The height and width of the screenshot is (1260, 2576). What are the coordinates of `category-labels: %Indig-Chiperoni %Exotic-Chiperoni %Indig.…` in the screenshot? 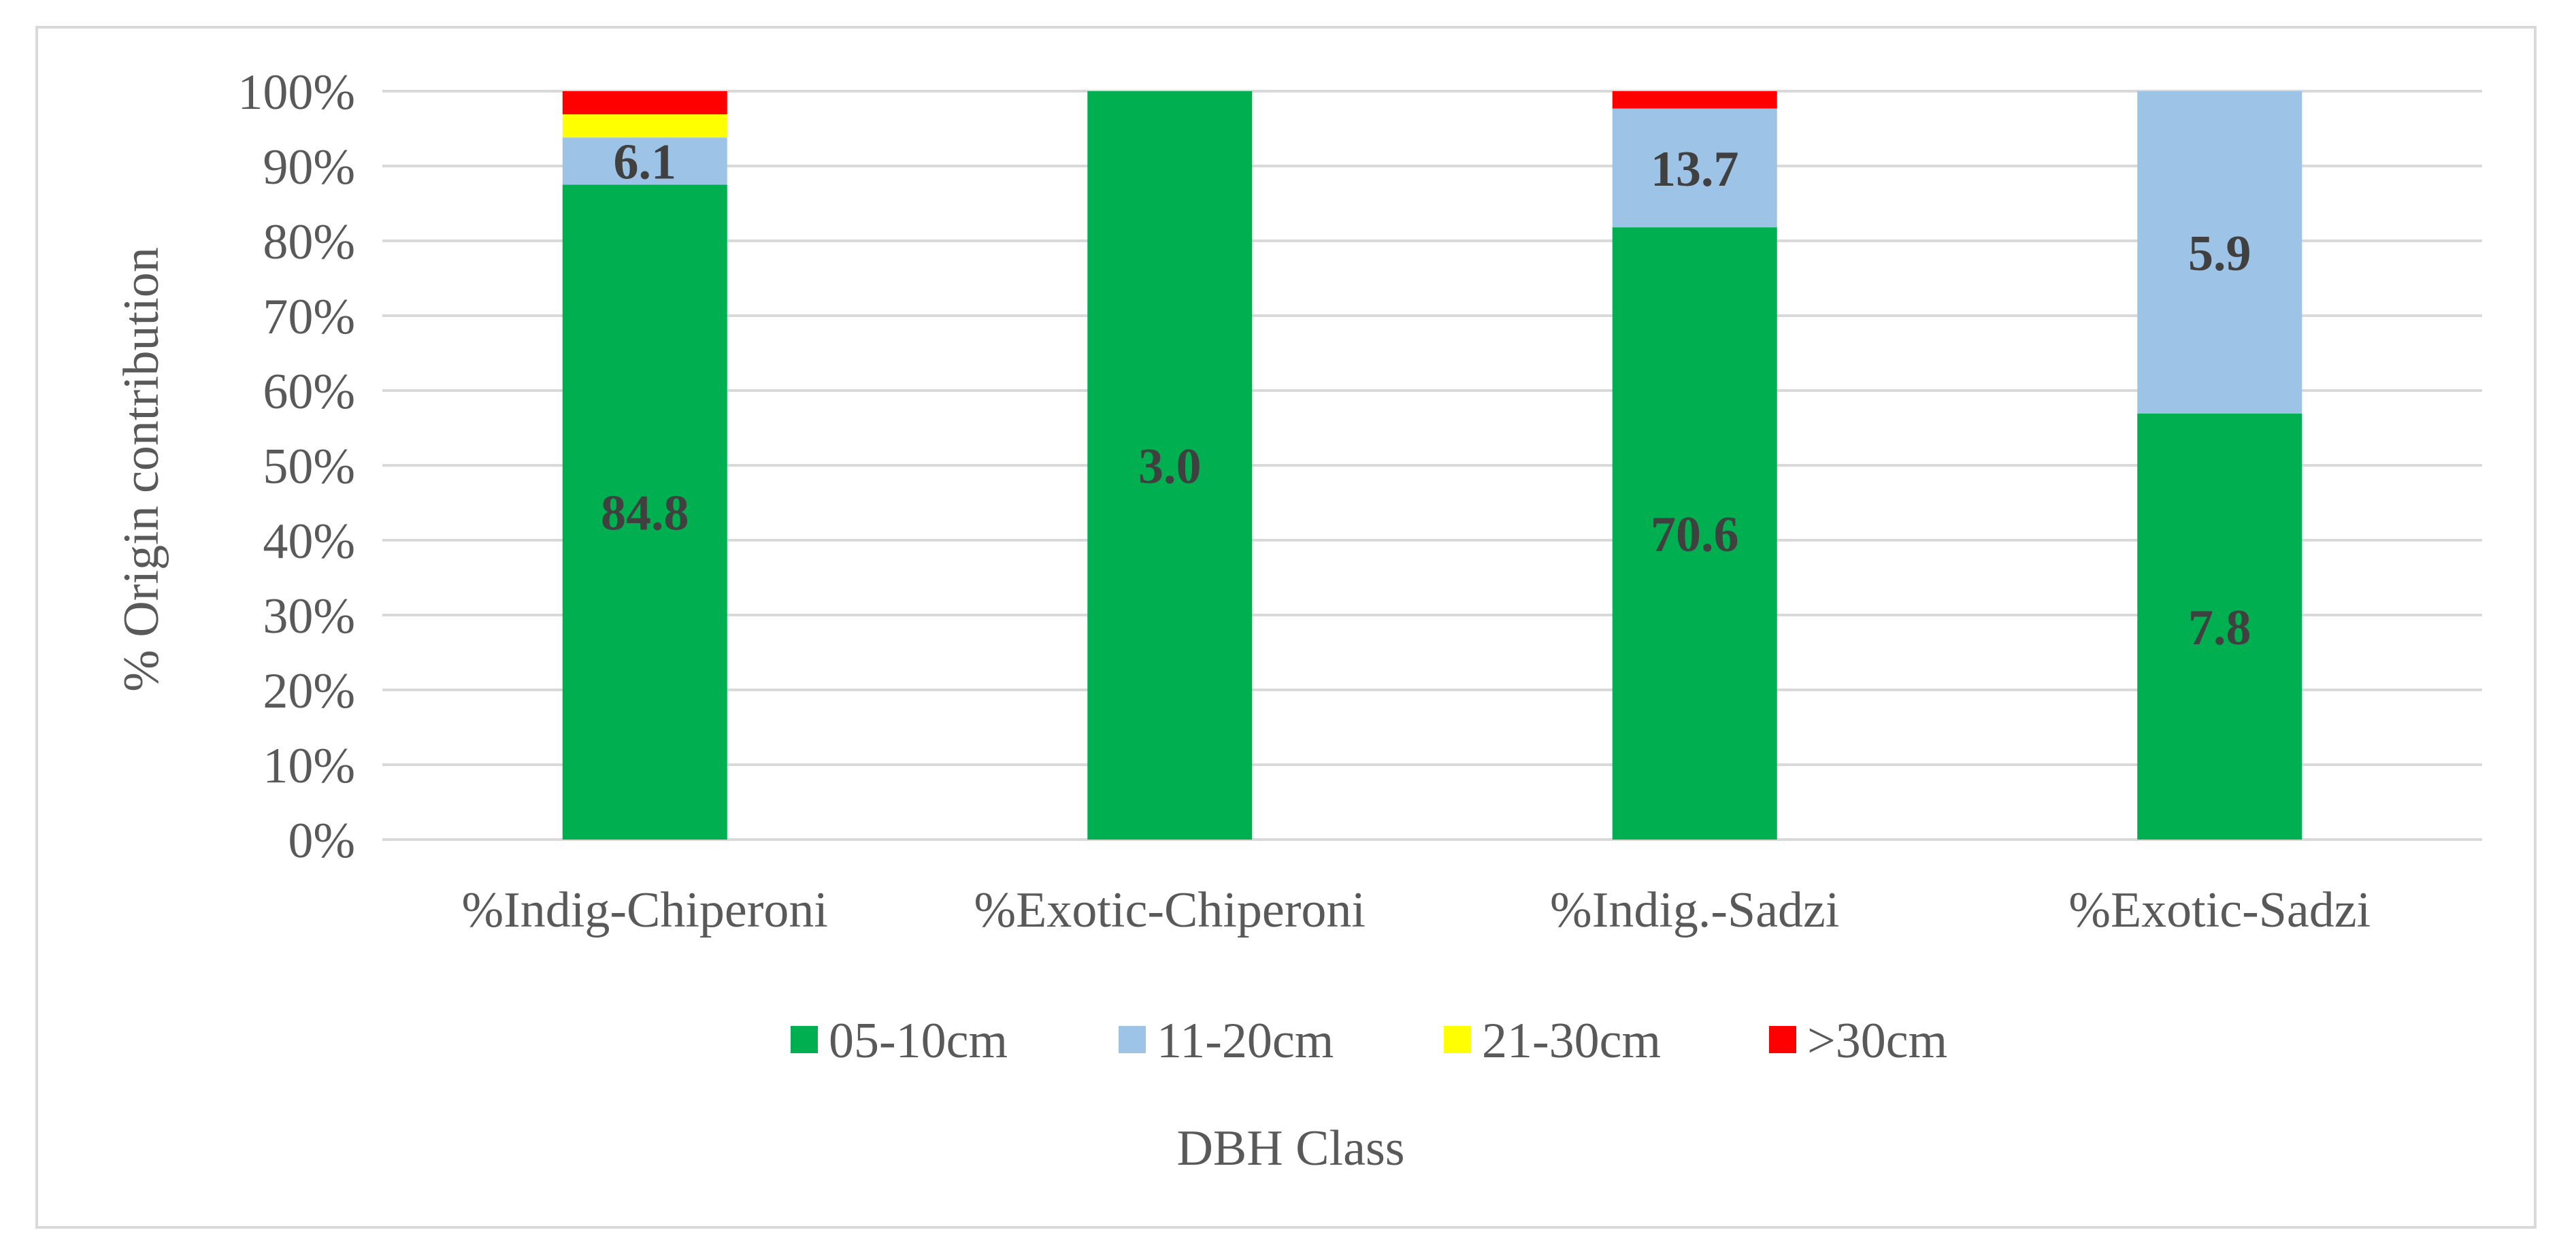 It's located at (1417, 910).